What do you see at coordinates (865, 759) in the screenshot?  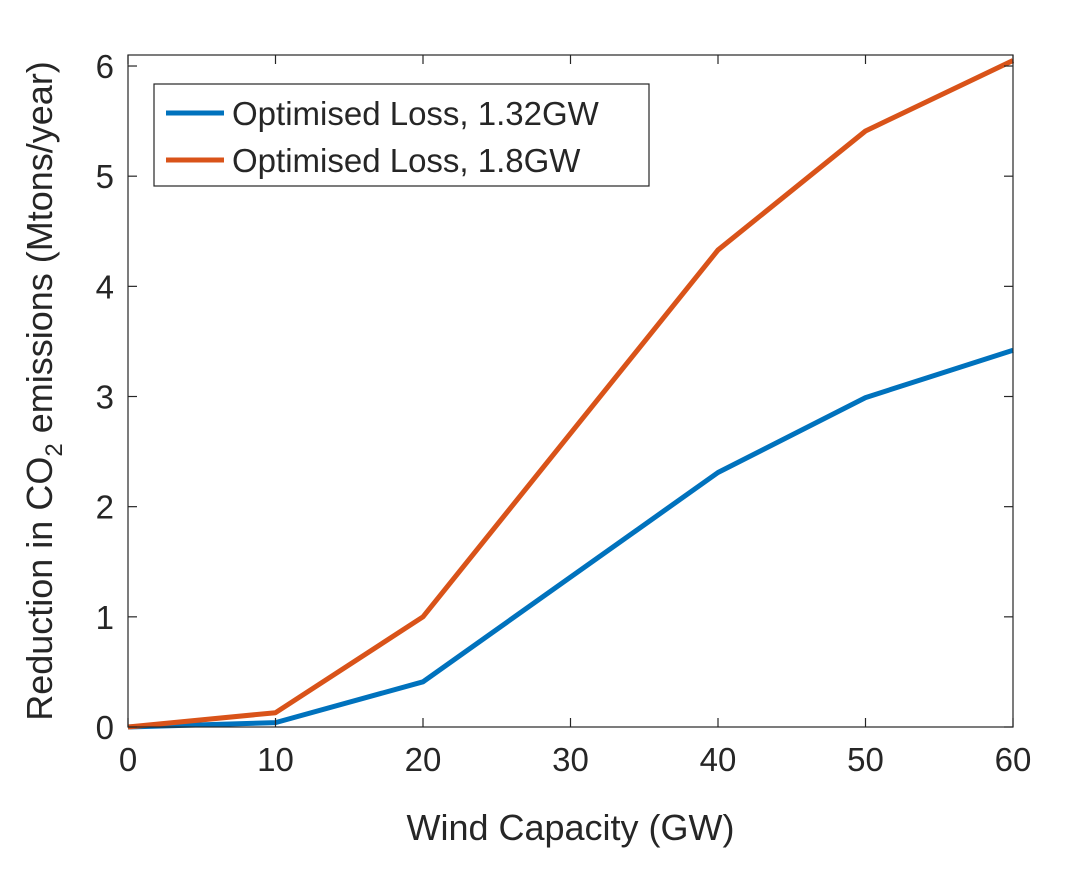 I see `x-tick-label: 50` at bounding box center [865, 759].